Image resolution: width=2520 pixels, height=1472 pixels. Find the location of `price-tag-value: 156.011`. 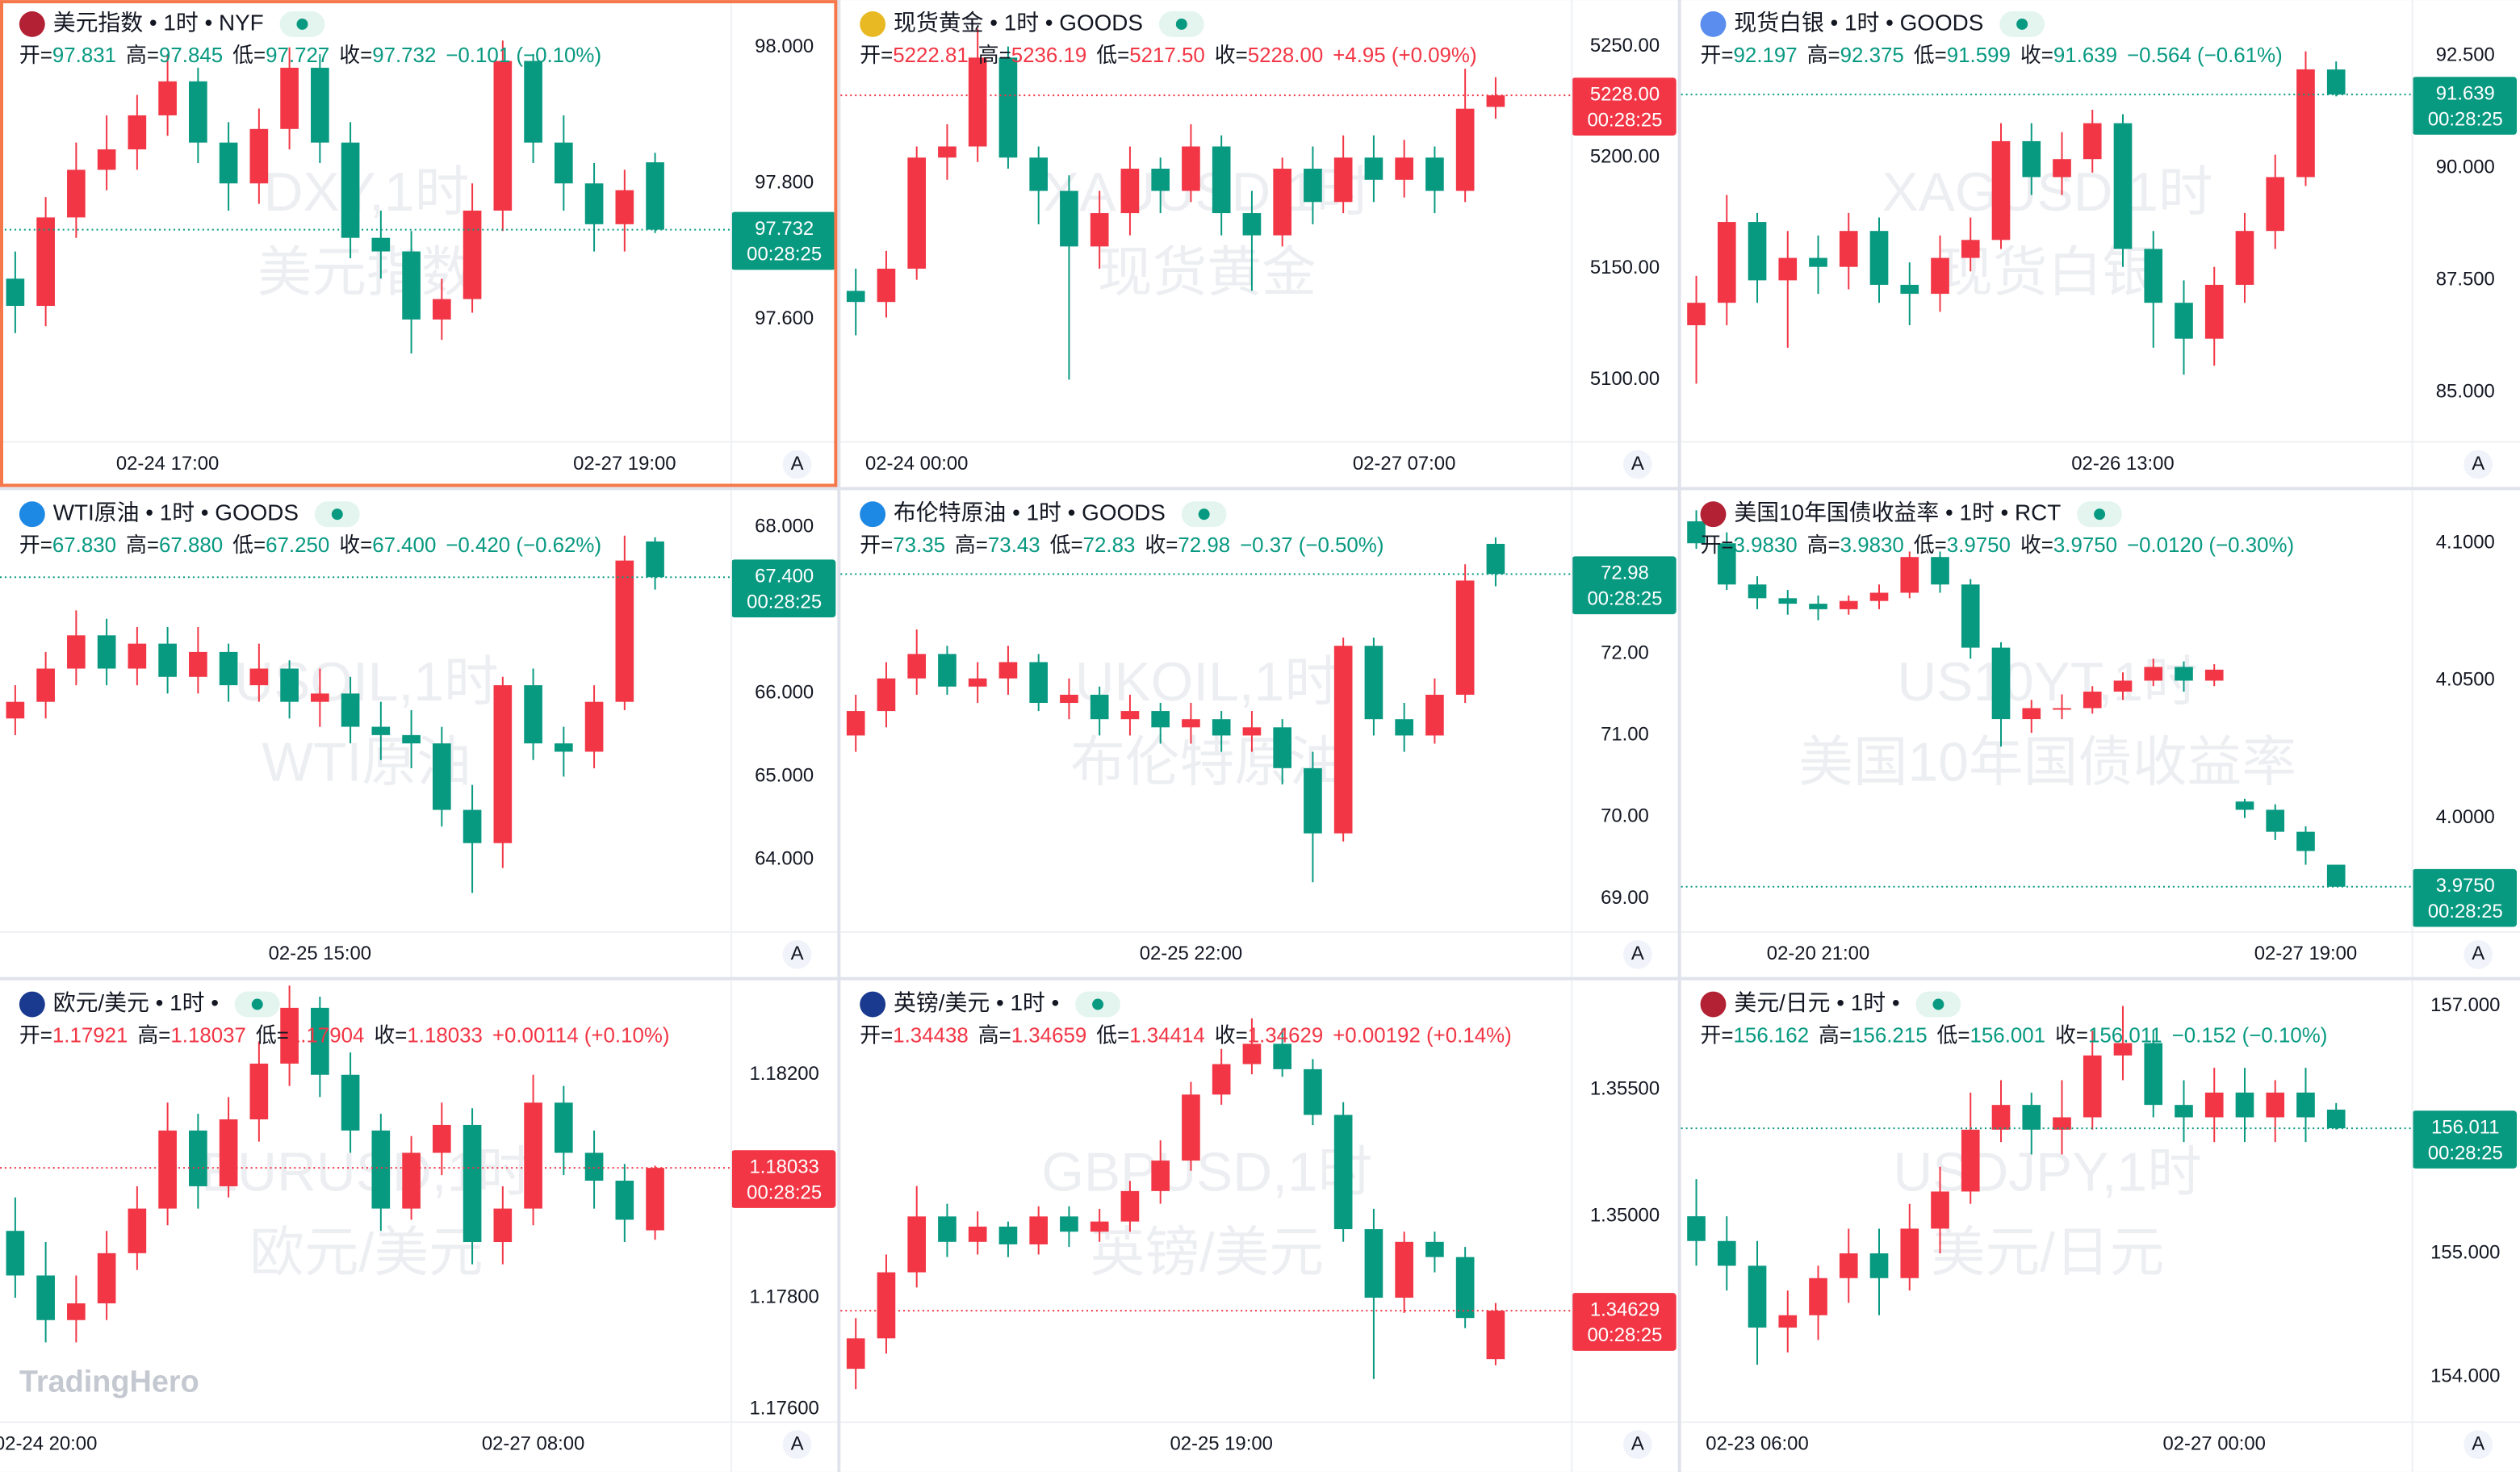

price-tag-value: 156.011 is located at coordinates (2465, 1127).